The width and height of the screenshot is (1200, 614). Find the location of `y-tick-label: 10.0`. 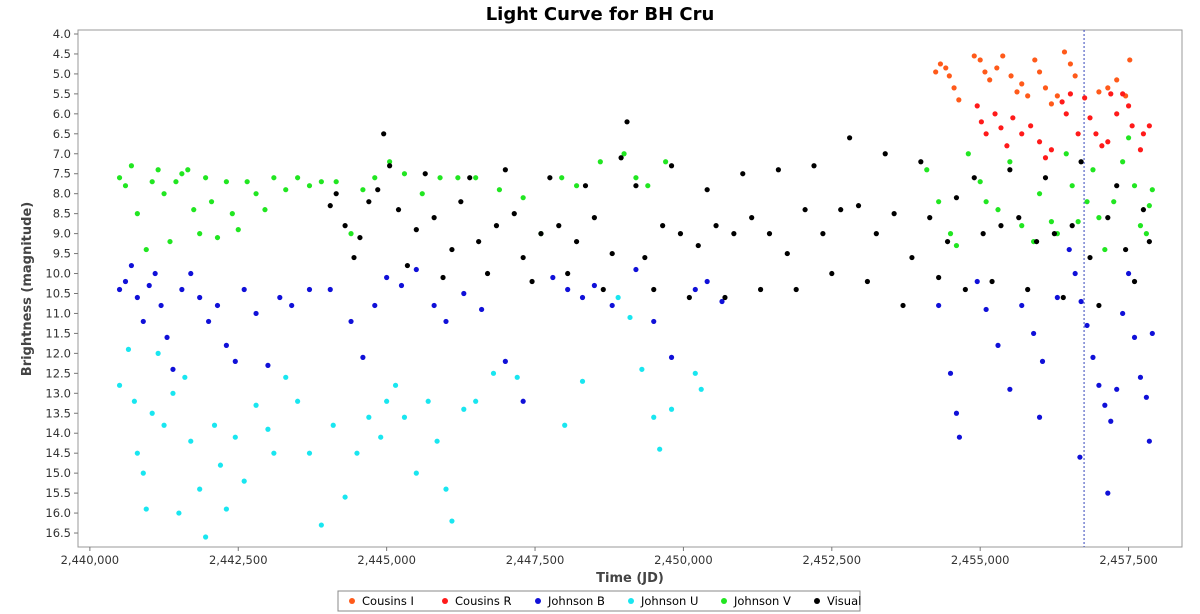

y-tick-label: 10.0 is located at coordinates (58, 274).